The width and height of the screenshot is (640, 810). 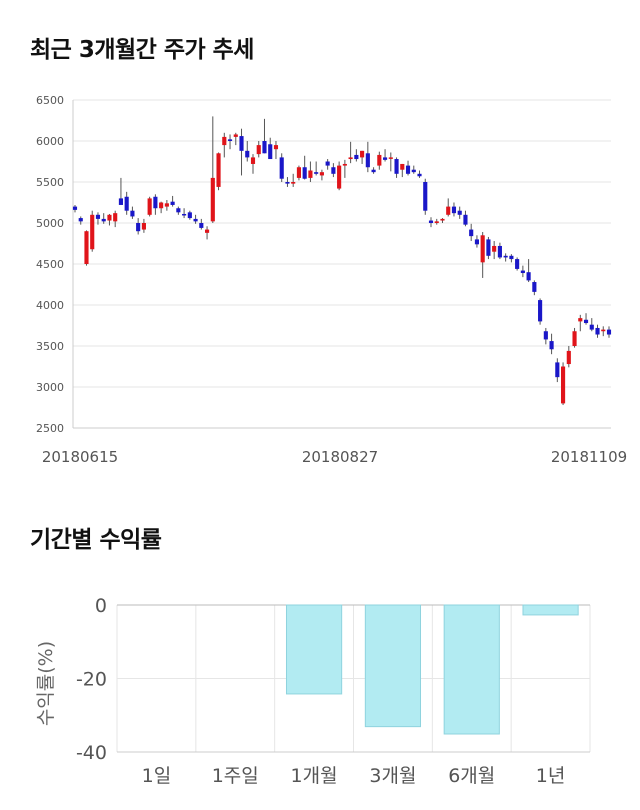 What do you see at coordinates (50, 387) in the screenshot?
I see `candle-y-tick-label: 3000` at bounding box center [50, 387].